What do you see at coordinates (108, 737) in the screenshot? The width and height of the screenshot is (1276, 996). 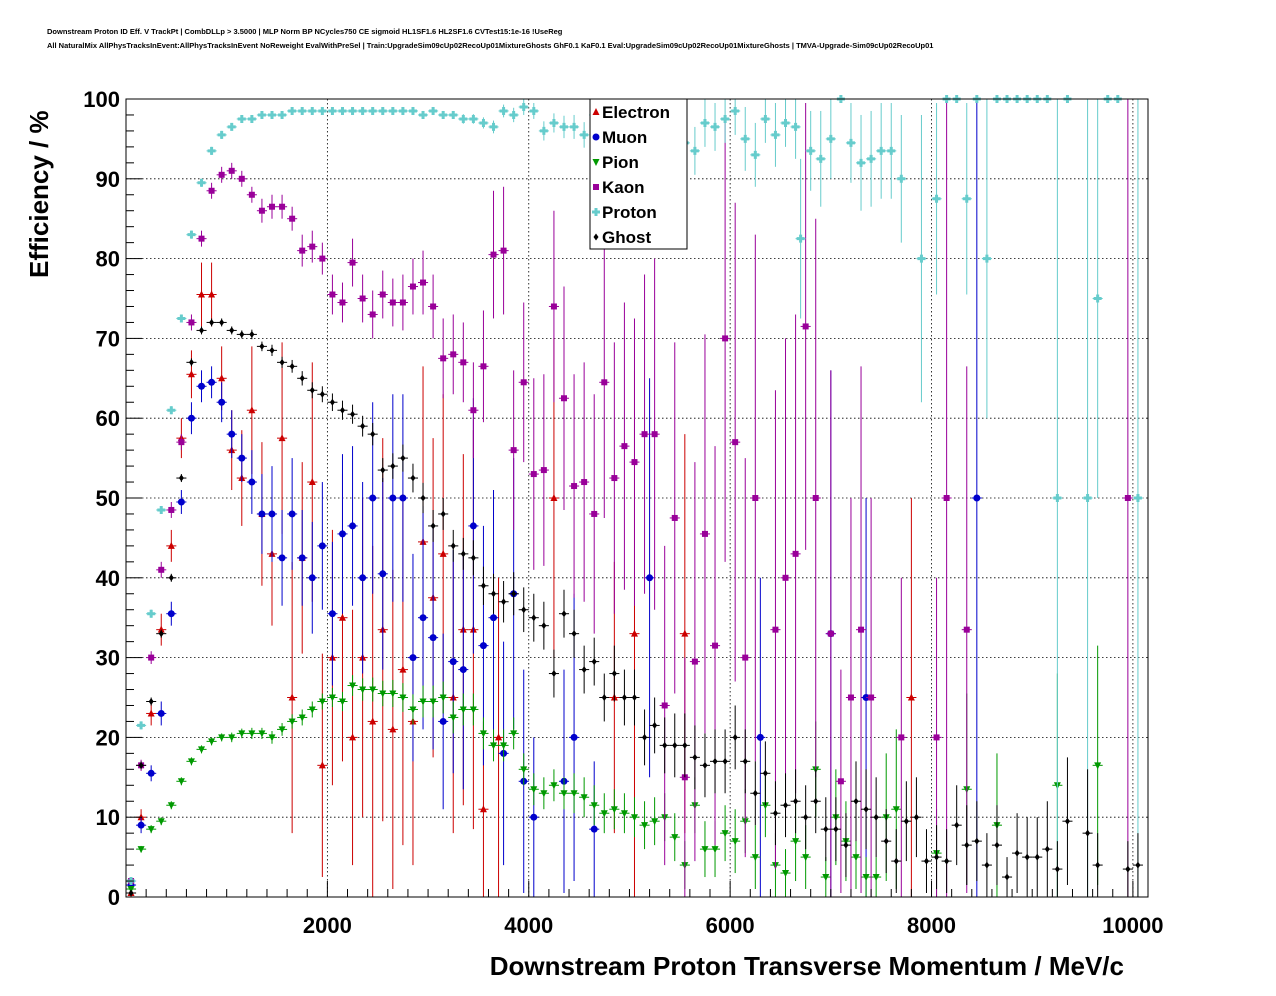 I see `y-tick-label: 20` at bounding box center [108, 737].